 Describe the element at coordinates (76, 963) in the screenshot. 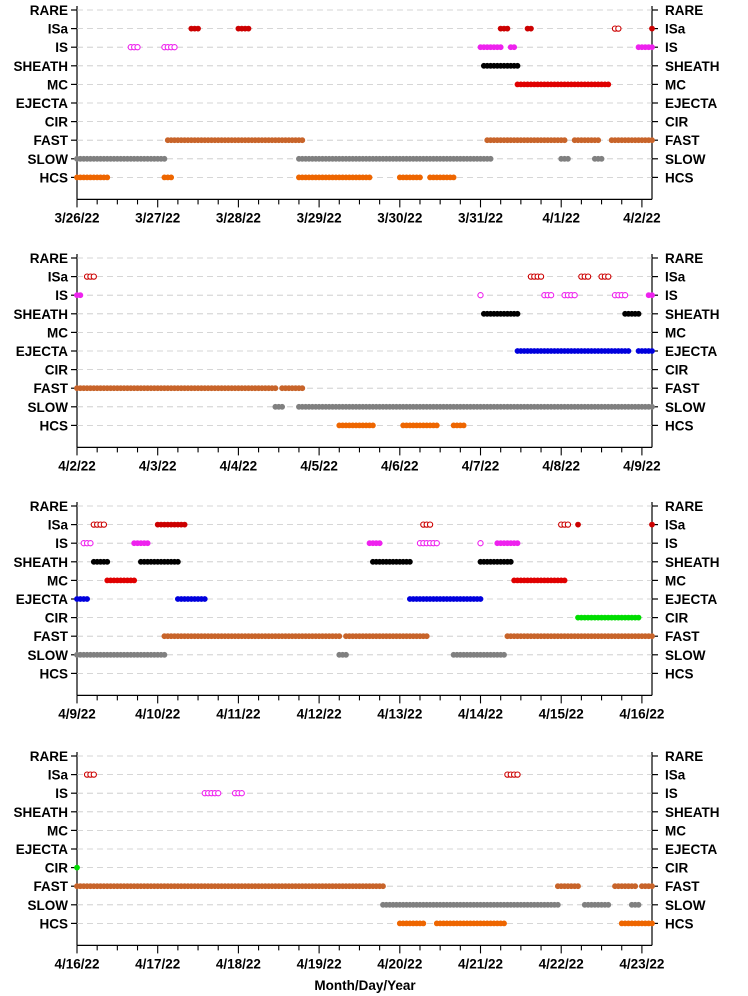

I see `x-tick-label: 4/16/22` at that location.